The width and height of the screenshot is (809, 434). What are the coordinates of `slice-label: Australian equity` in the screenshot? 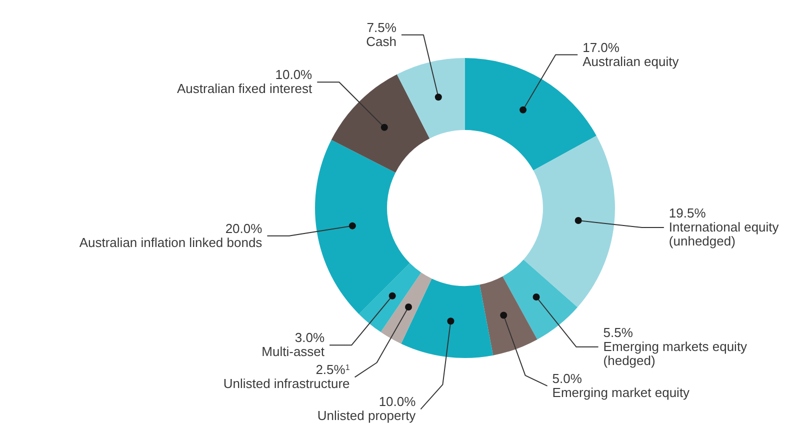 It's located at (631, 61).